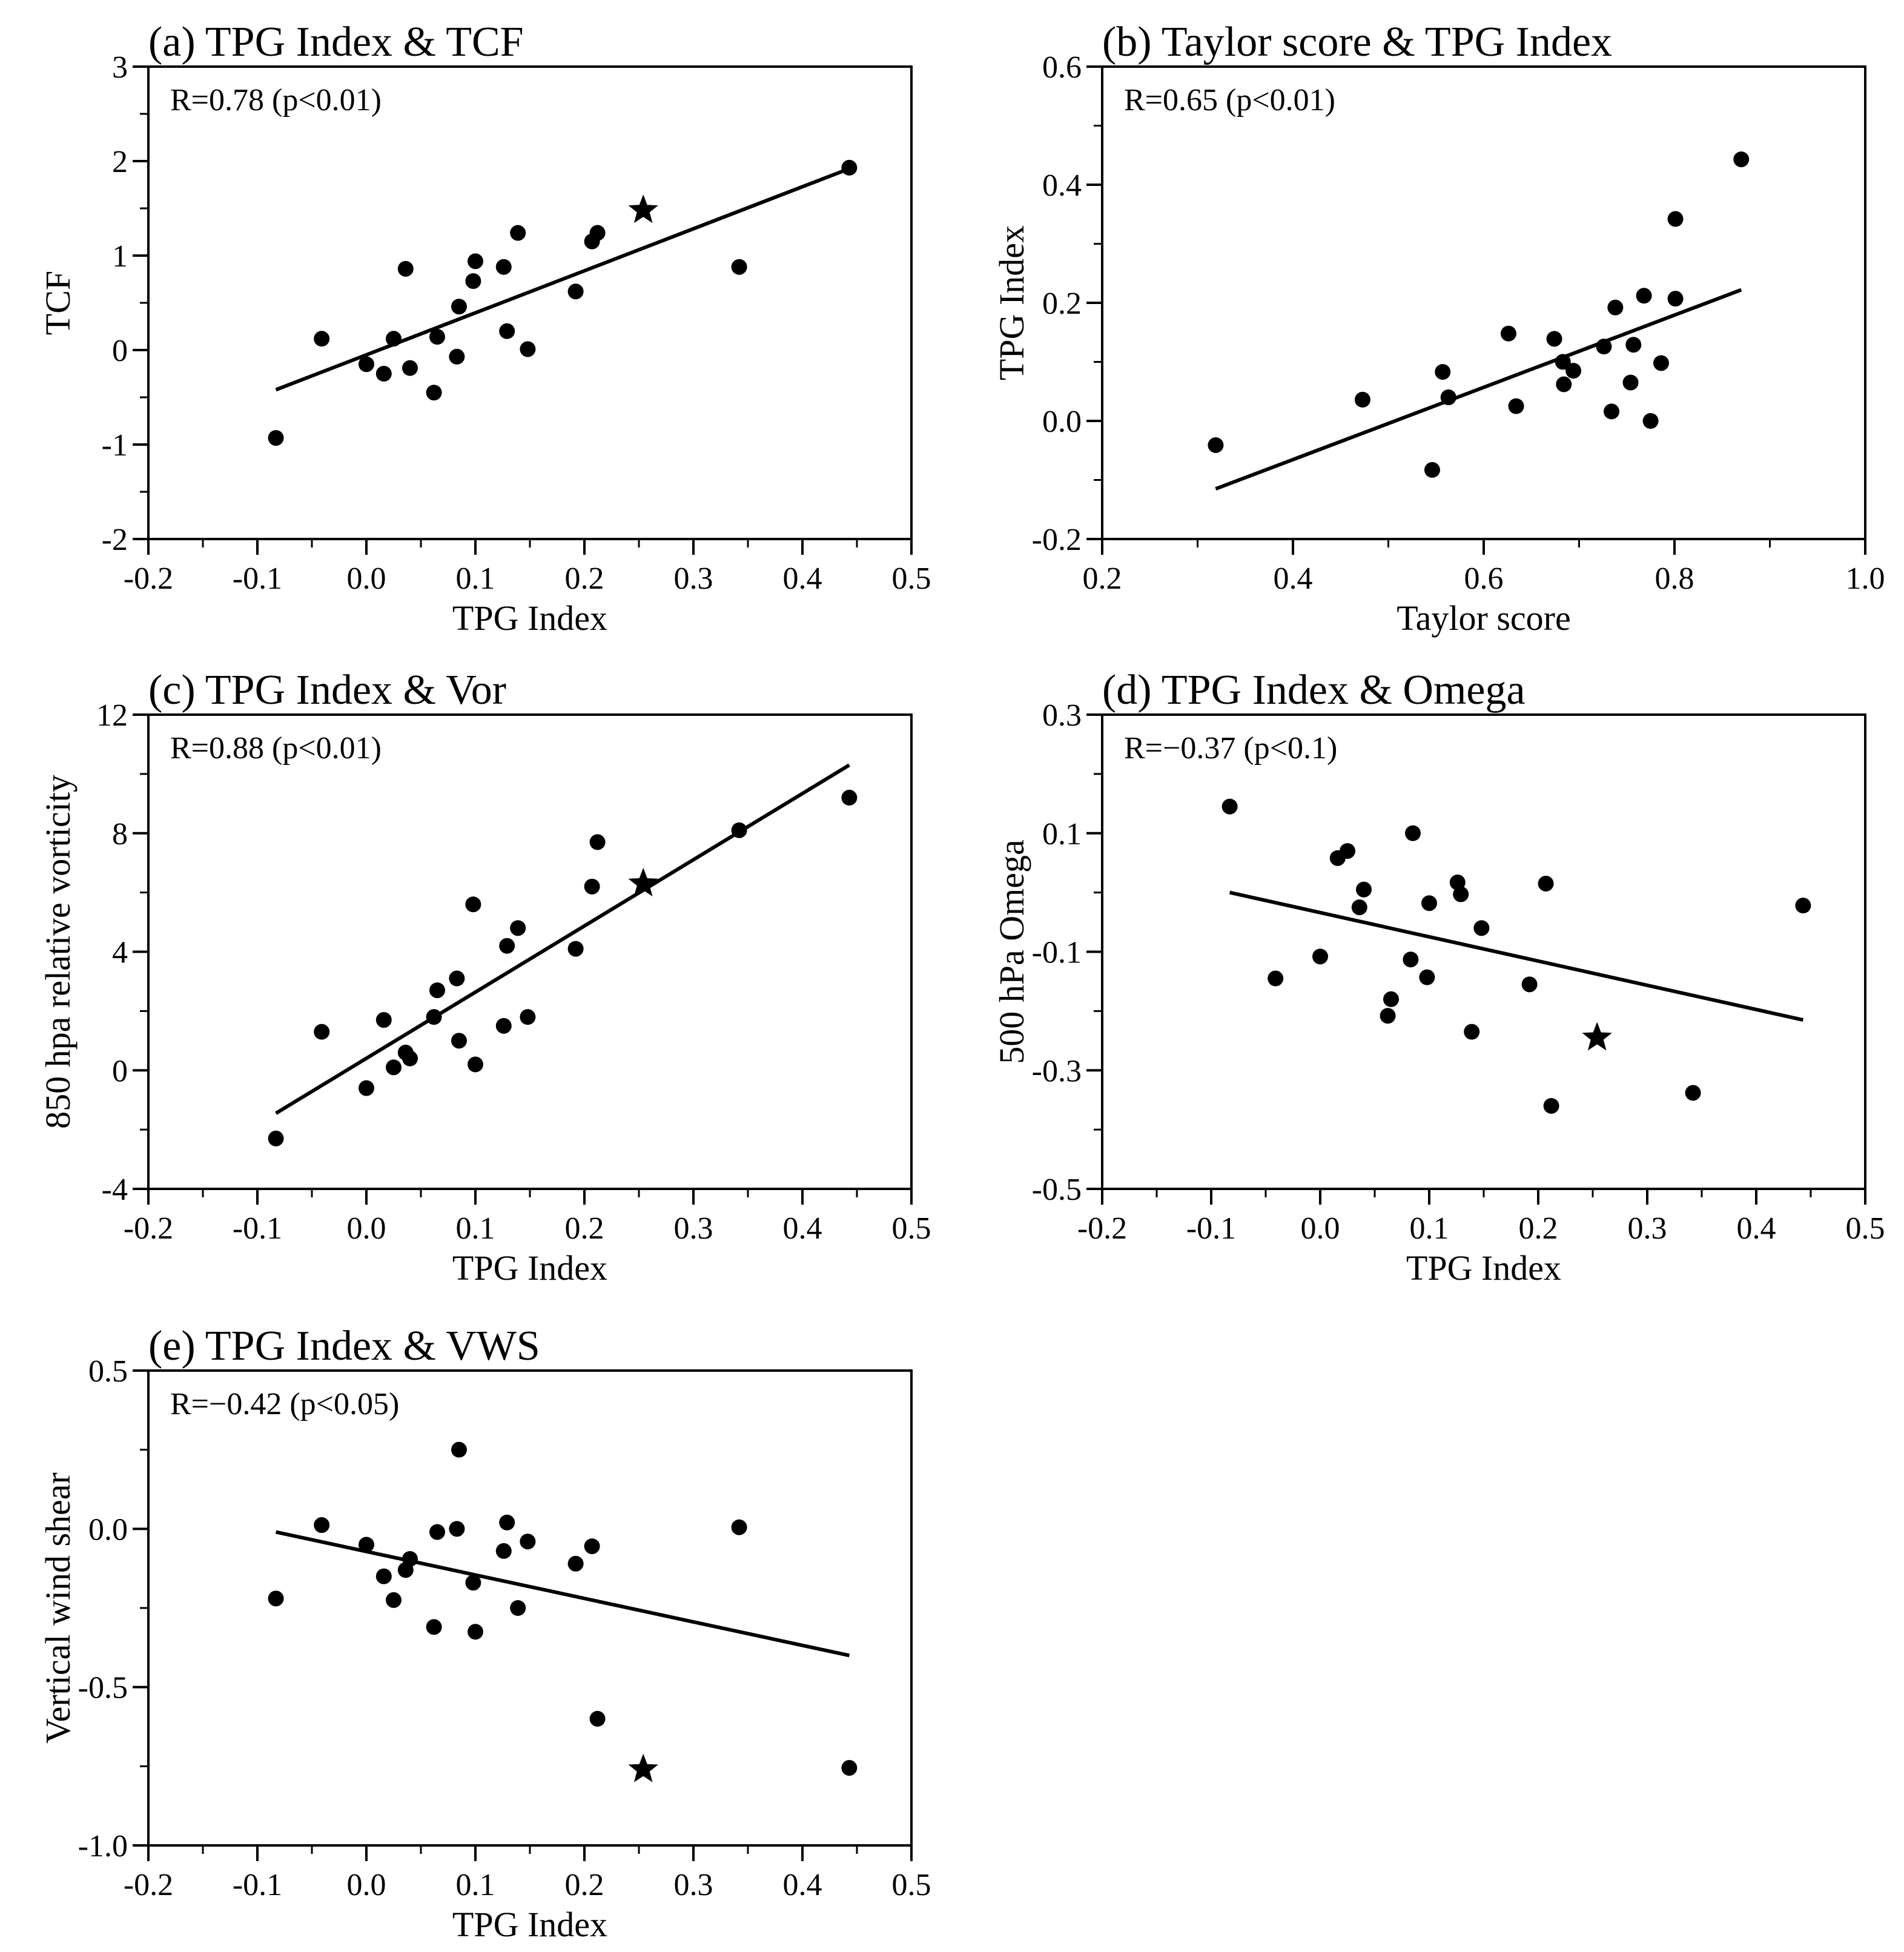 This screenshot has height=1952, width=1904. What do you see at coordinates (58, 303) in the screenshot?
I see `y-axis-label: TCF` at bounding box center [58, 303].